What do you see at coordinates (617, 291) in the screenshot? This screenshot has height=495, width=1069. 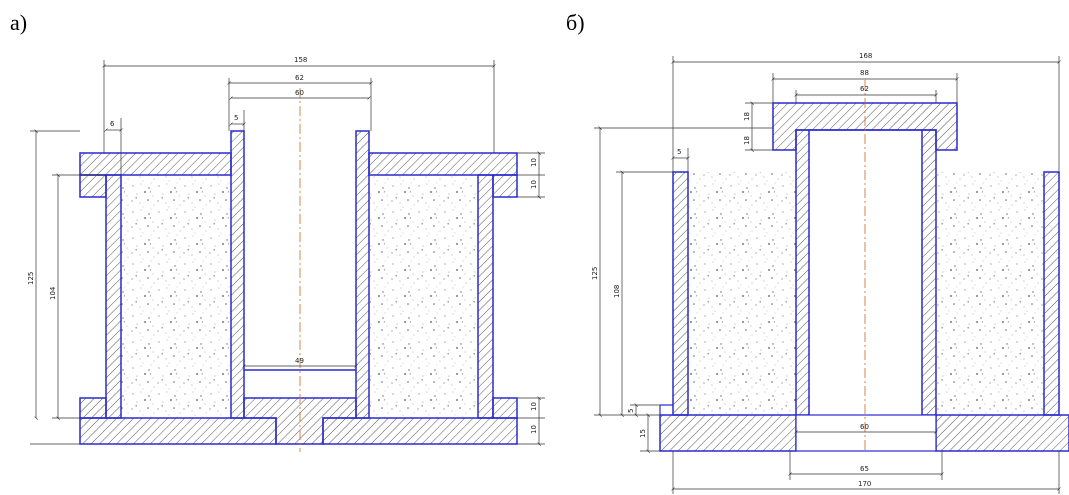 I see `dim-body-height-b: 108` at bounding box center [617, 291].